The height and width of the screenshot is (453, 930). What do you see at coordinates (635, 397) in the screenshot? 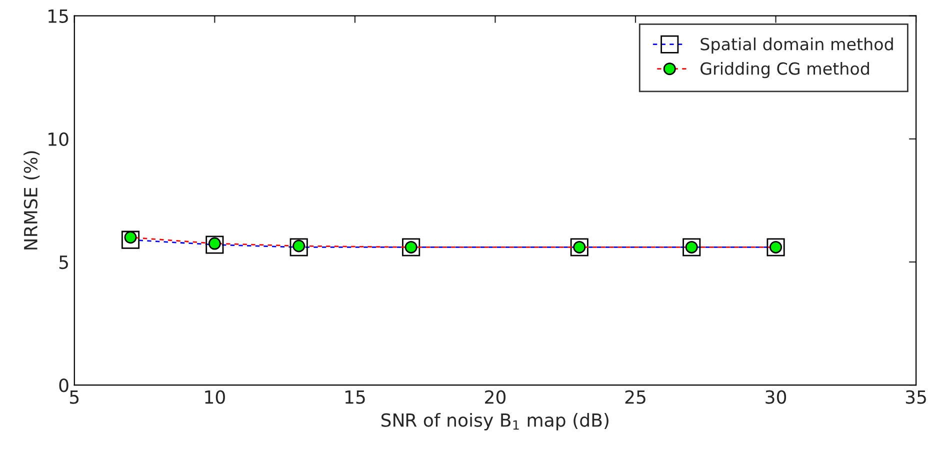
I see `x-tick-label: 25` at bounding box center [635, 397].